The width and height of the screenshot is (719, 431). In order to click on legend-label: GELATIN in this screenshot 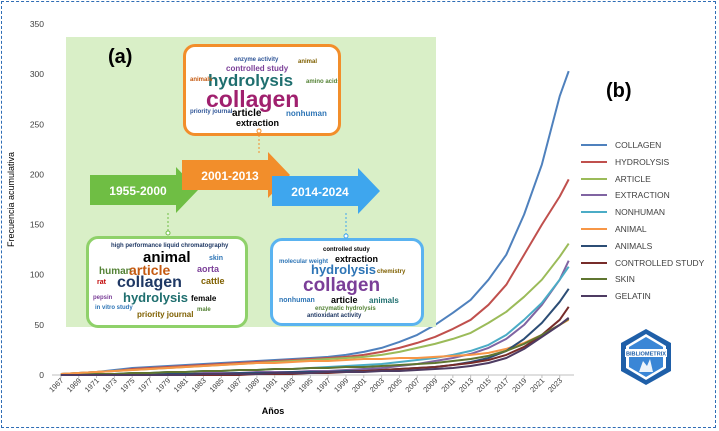, I will do `click(633, 296)`.